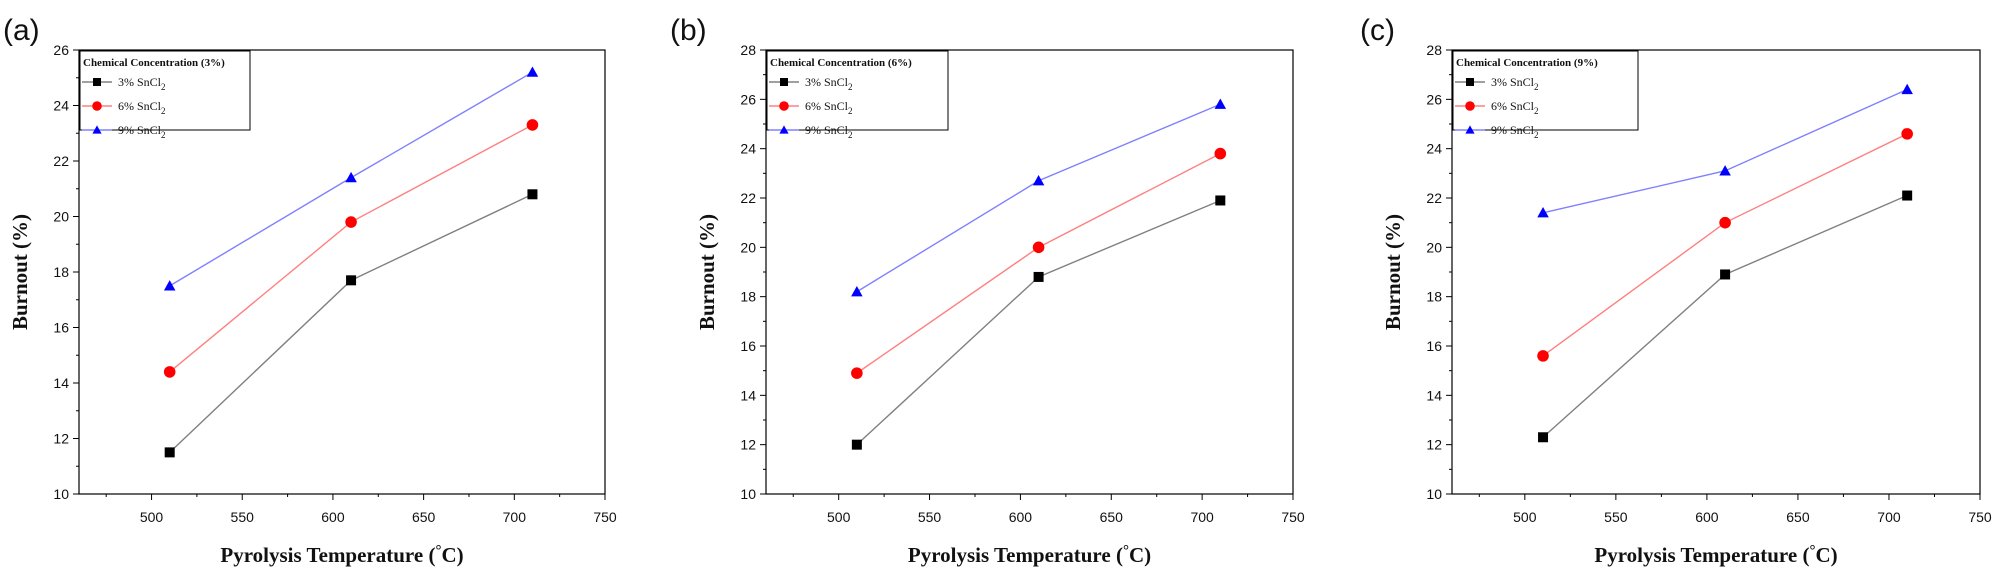 Image resolution: width=2002 pixels, height=572 pixels. Describe the element at coordinates (688, 30) in the screenshot. I see `panel-label: (b)` at that location.